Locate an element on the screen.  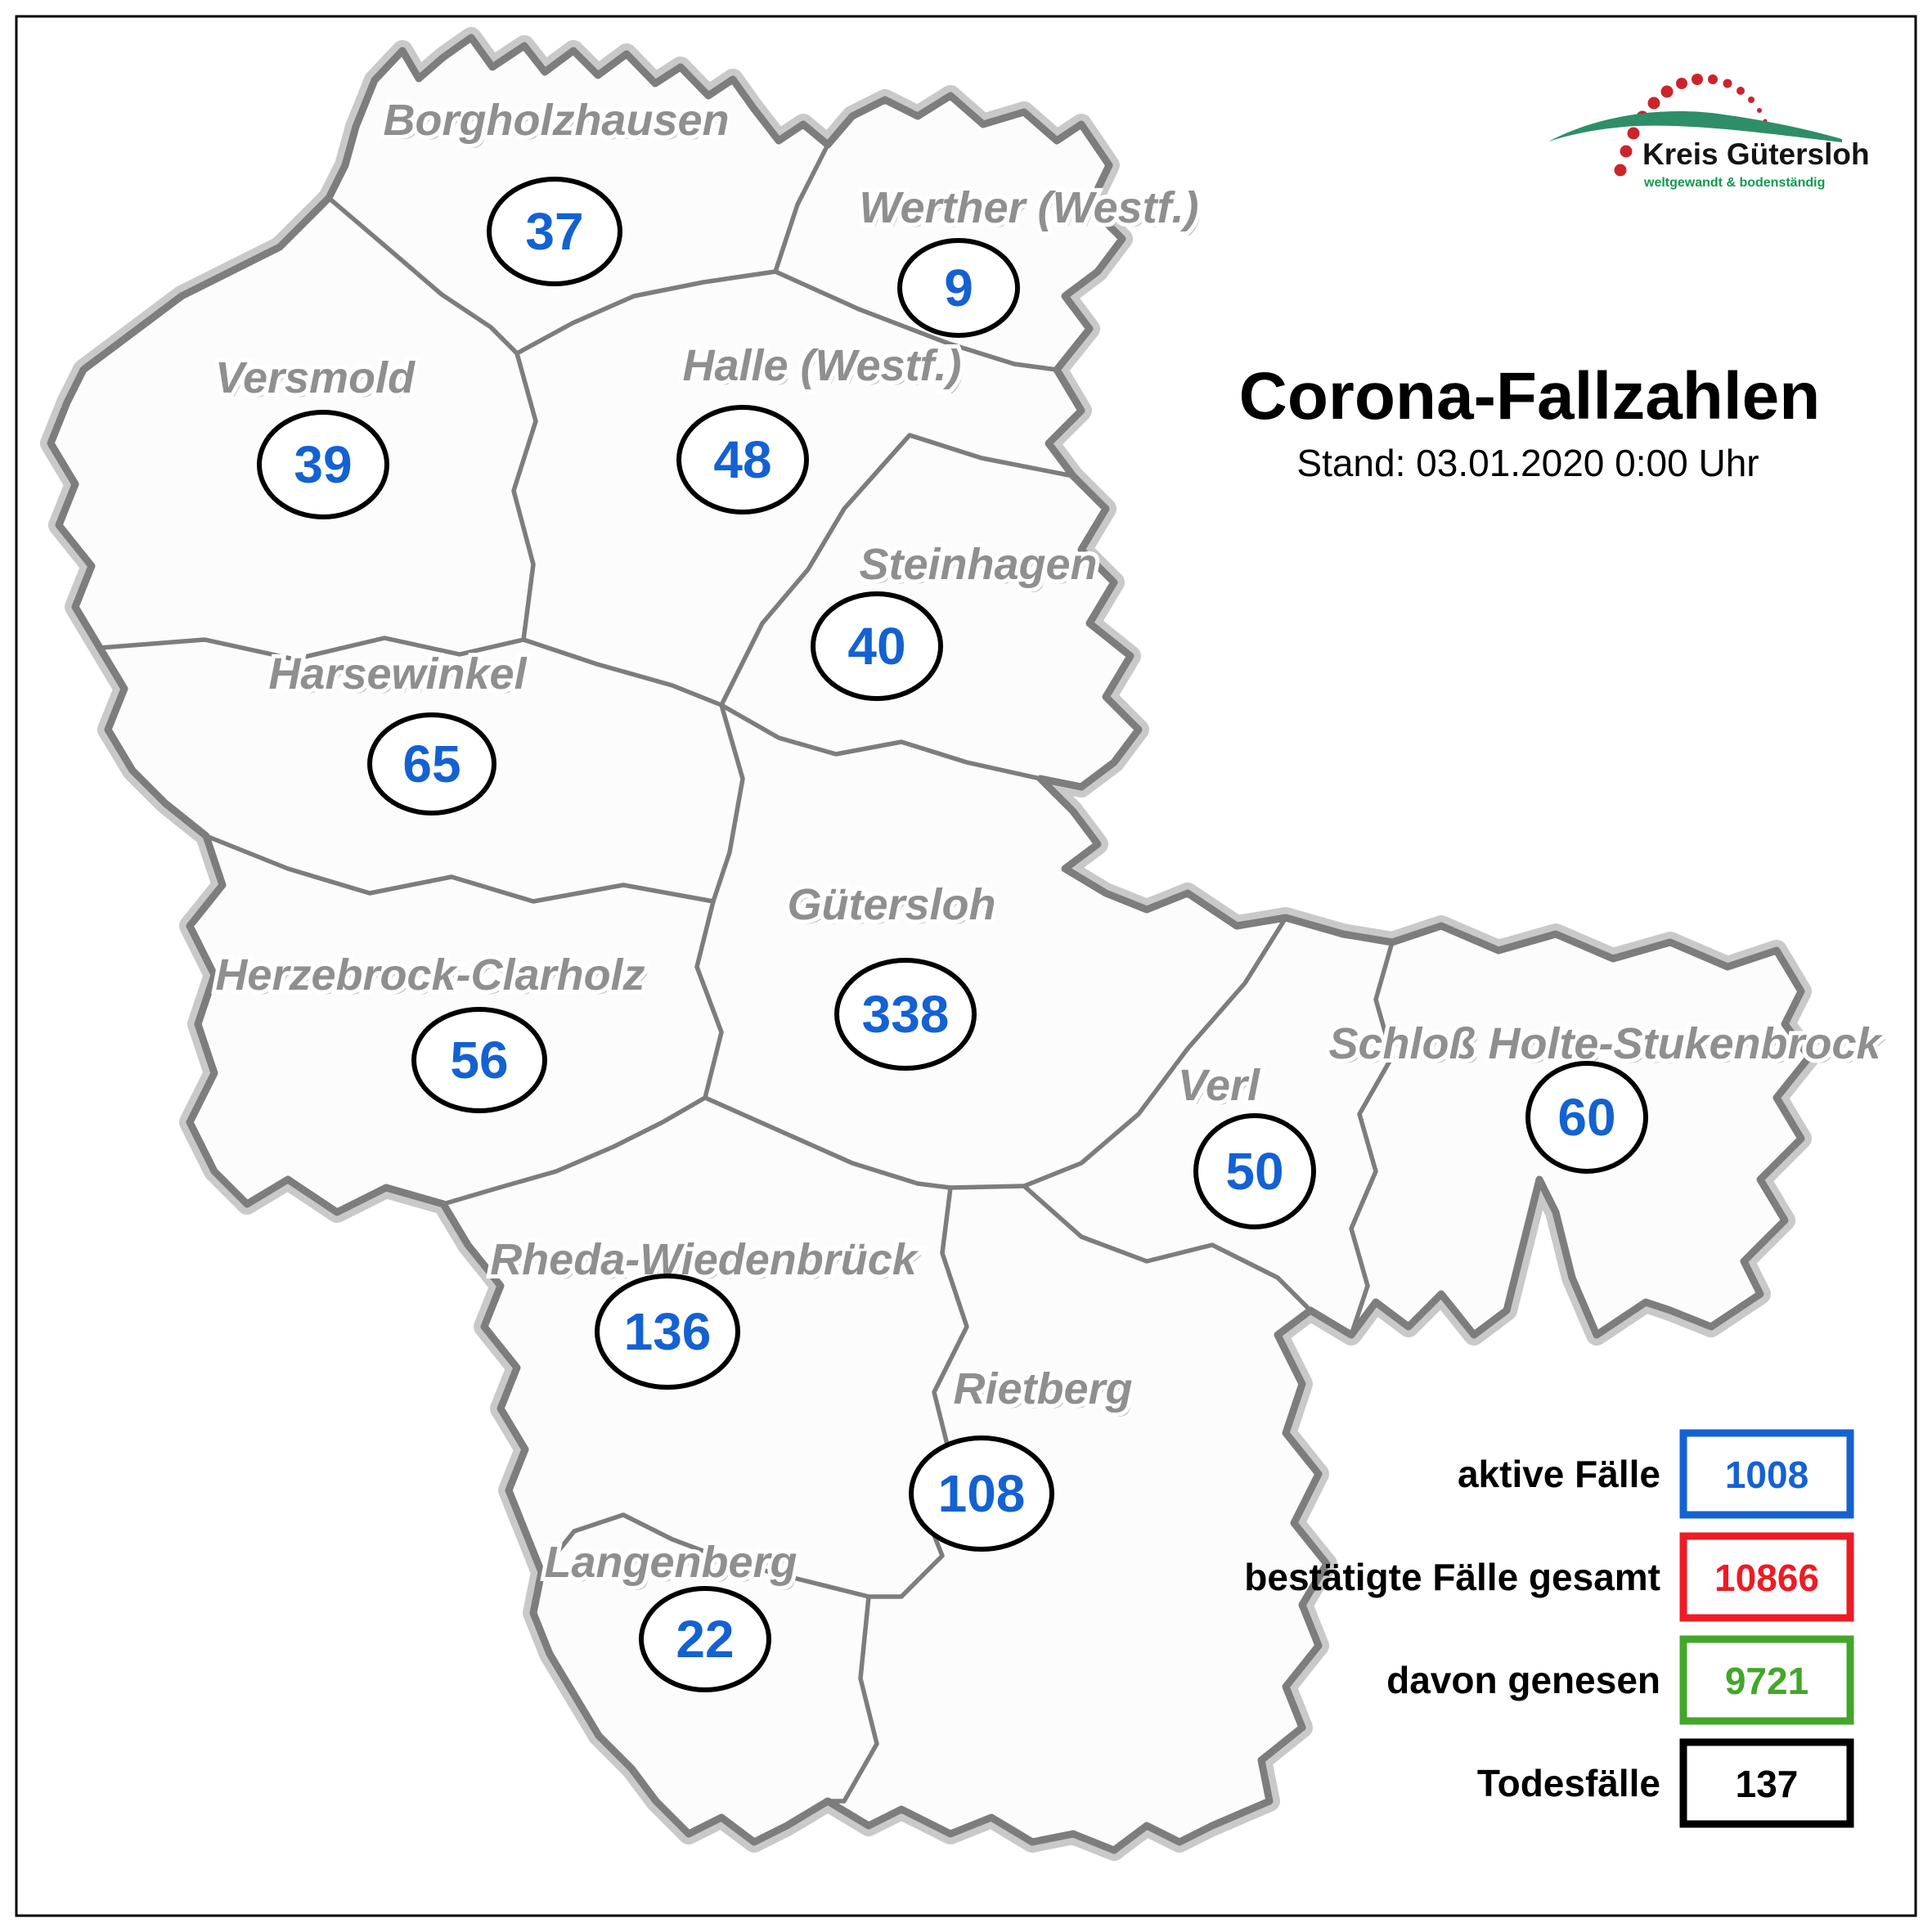
municipality-label-shadow: Harsewinkel is located at coordinates (401, 679).